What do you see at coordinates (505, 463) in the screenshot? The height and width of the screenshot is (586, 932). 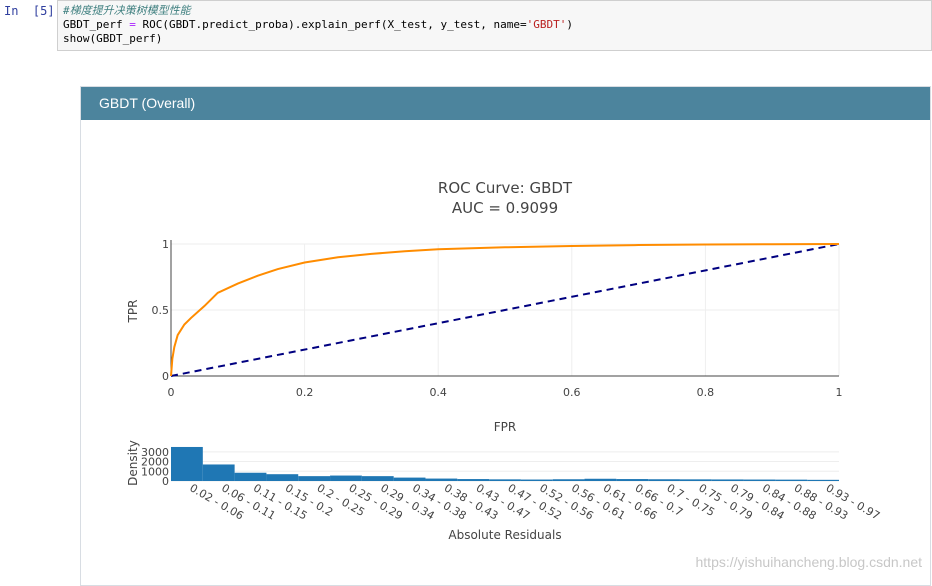 I see `hist-bars` at bounding box center [505, 463].